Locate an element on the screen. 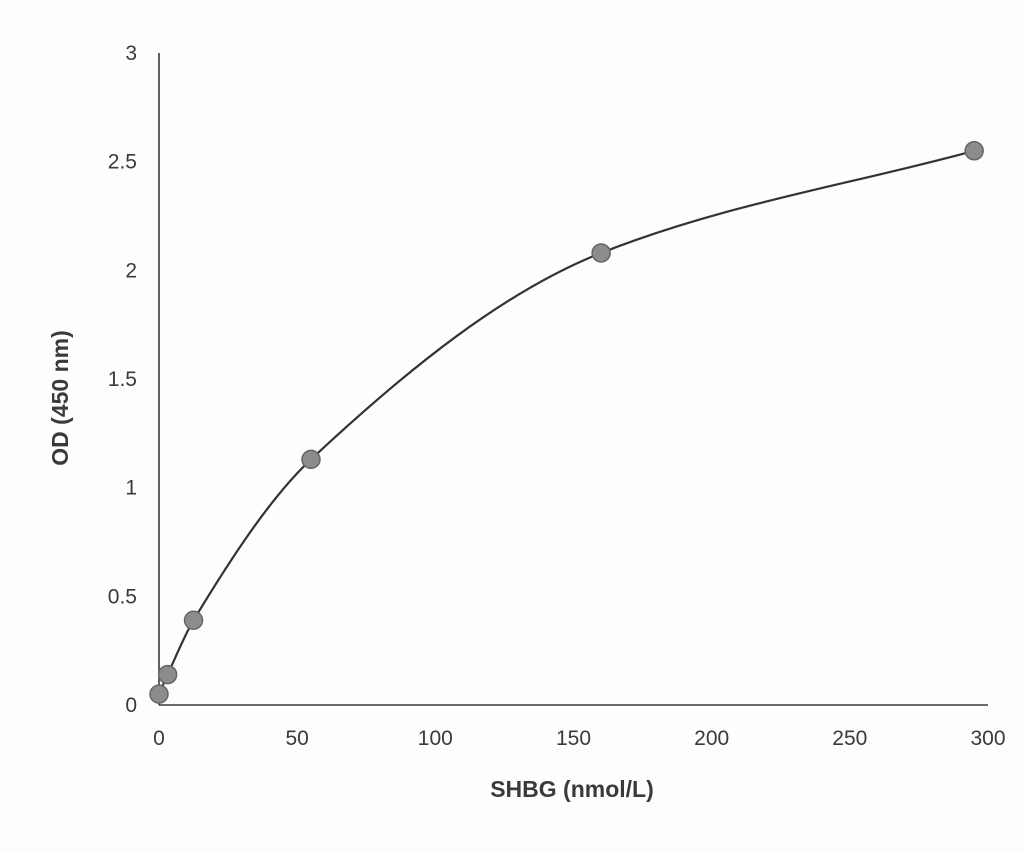 The height and width of the screenshot is (857, 1024). y-tick-labels: 0 0.5 1 1.5 2 2.5 3 is located at coordinates (122, 379).